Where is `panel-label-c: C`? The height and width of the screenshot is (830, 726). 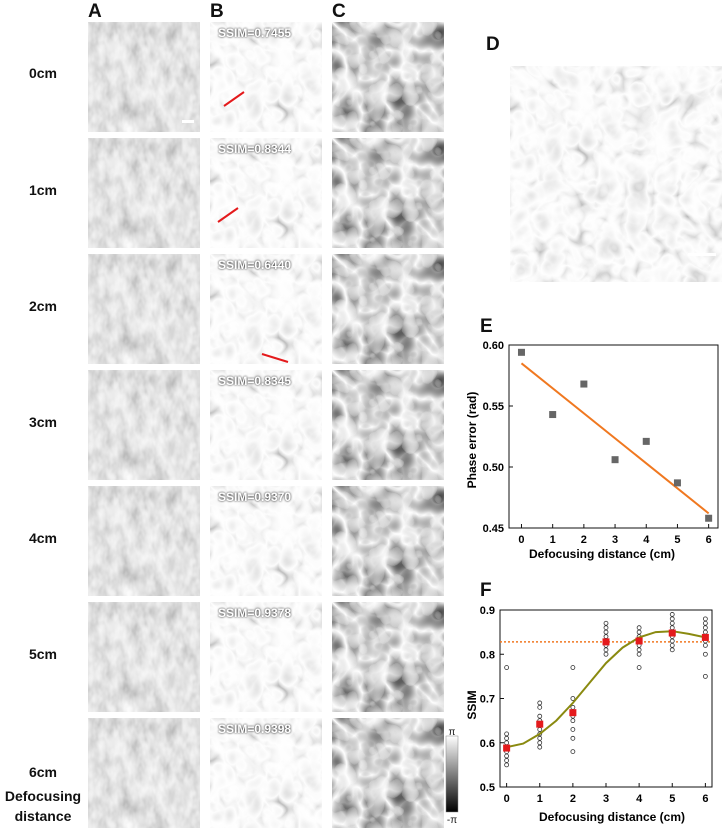 panel-label-c: C is located at coordinates (339, 11).